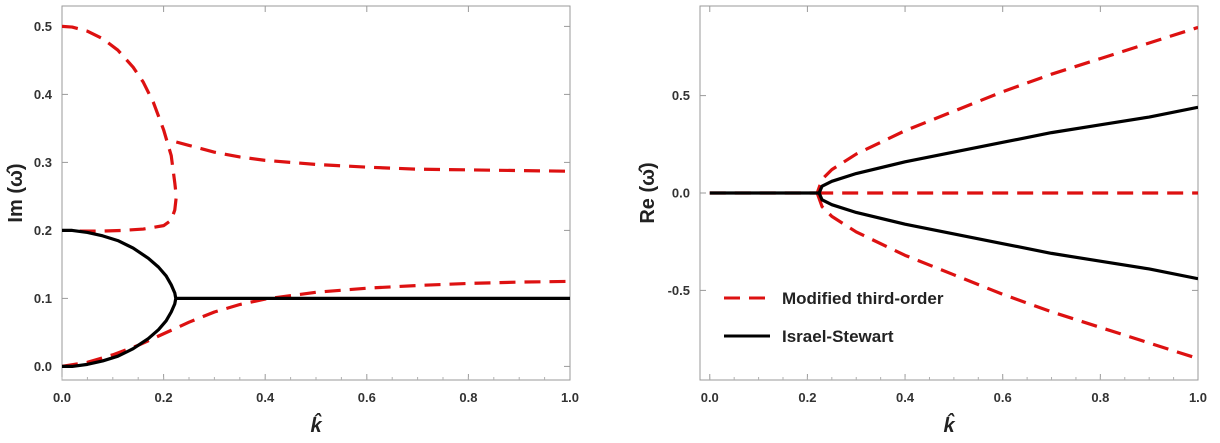 Image resolution: width=1220 pixels, height=443 pixels. Describe the element at coordinates (16, 192) in the screenshot. I see `y-axis-label: Im (ω̂)` at that location.